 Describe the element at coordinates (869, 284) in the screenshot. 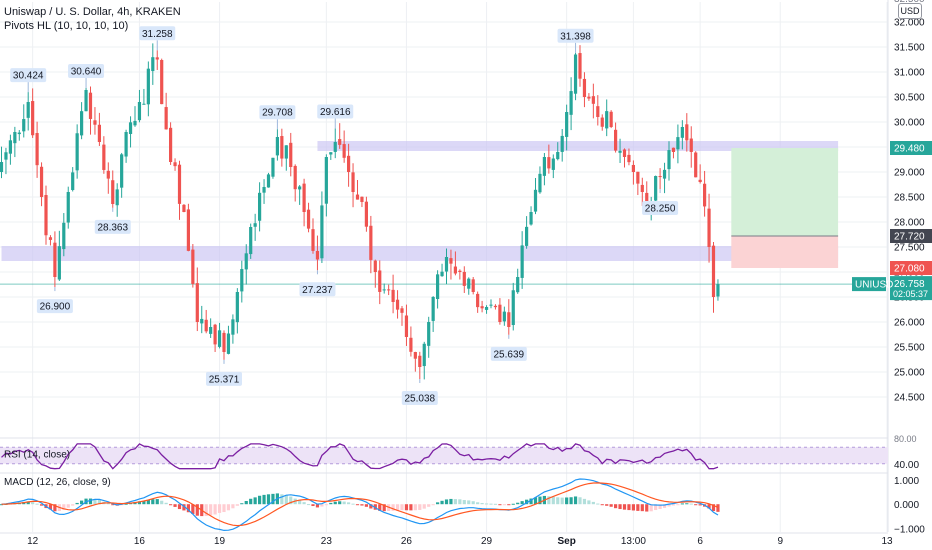

I see `symbol-tag` at that location.